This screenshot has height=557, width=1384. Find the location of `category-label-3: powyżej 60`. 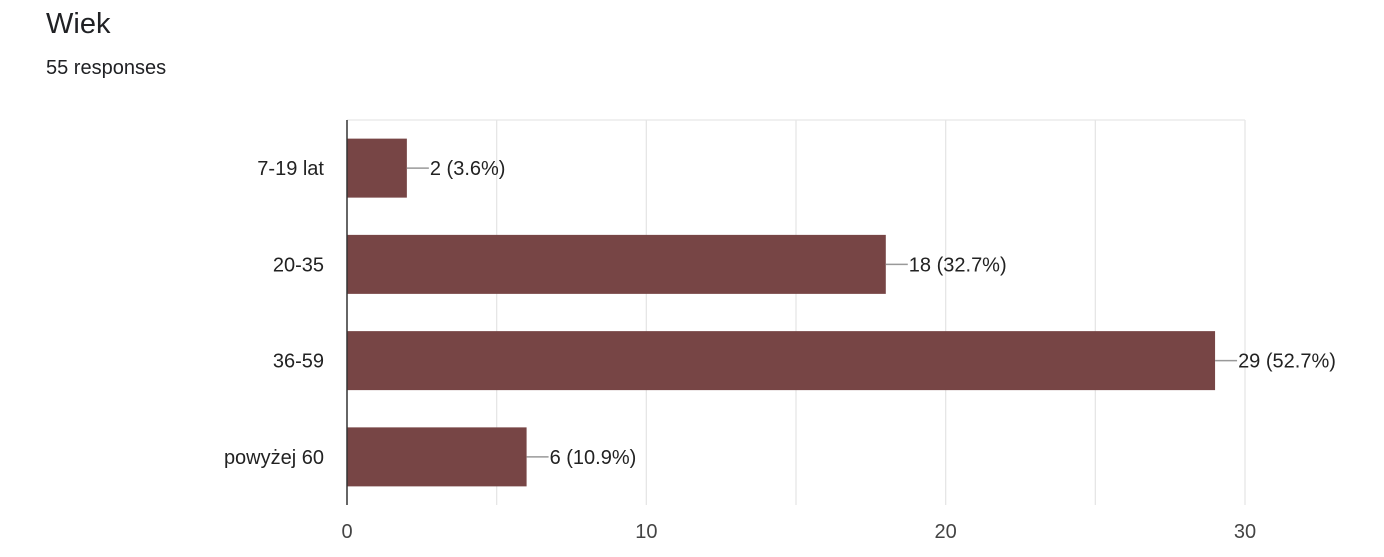

category-label-3: powyżej 60 is located at coordinates (274, 458).